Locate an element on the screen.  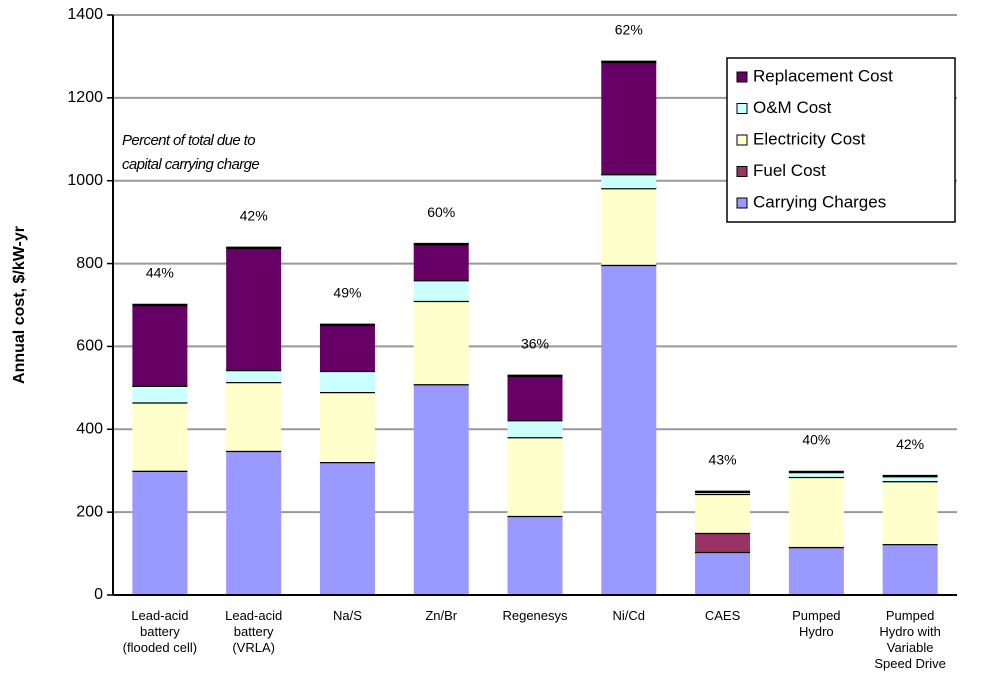
x-tick-label: Lead-acid battery (VRLA) is located at coordinates (253, 631).